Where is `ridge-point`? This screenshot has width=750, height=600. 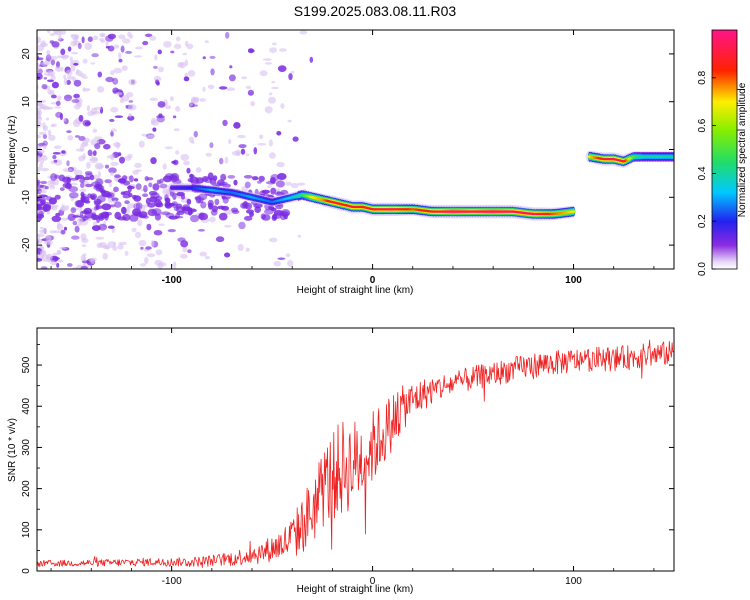
ridge-point is located at coordinates (672, 156).